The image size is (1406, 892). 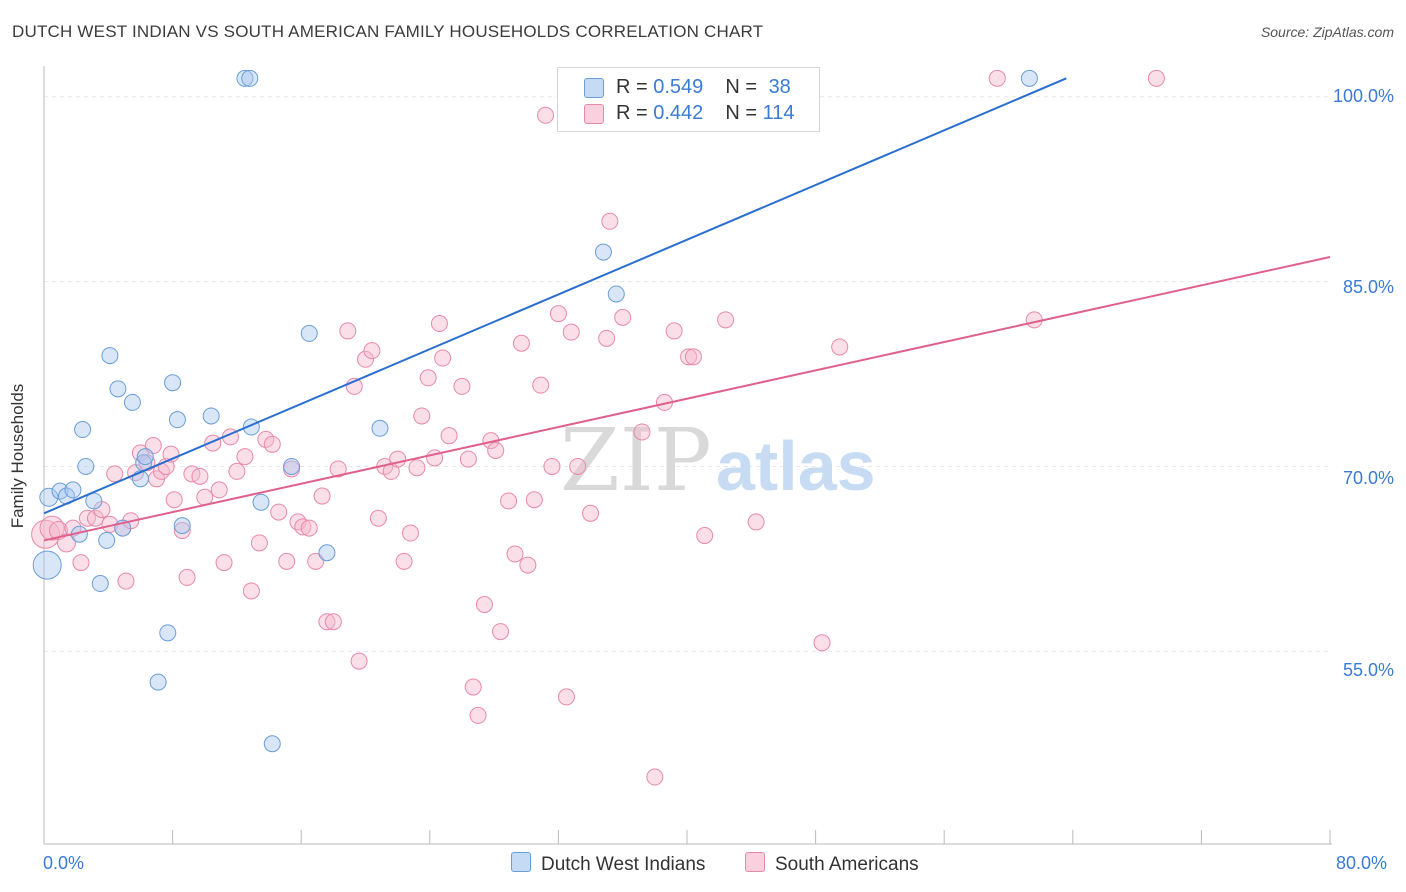 What do you see at coordinates (1368, 287) in the screenshot?
I see `y-tick-label: 85.0%` at bounding box center [1368, 287].